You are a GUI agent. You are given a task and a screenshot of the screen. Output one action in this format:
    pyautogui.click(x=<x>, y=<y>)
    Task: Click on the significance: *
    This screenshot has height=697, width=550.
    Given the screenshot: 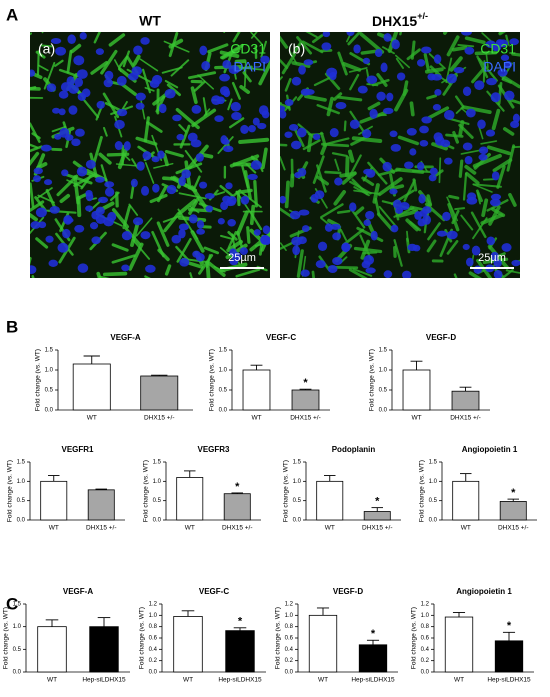 What is the action you would take?
    pyautogui.click(x=509, y=626)
    